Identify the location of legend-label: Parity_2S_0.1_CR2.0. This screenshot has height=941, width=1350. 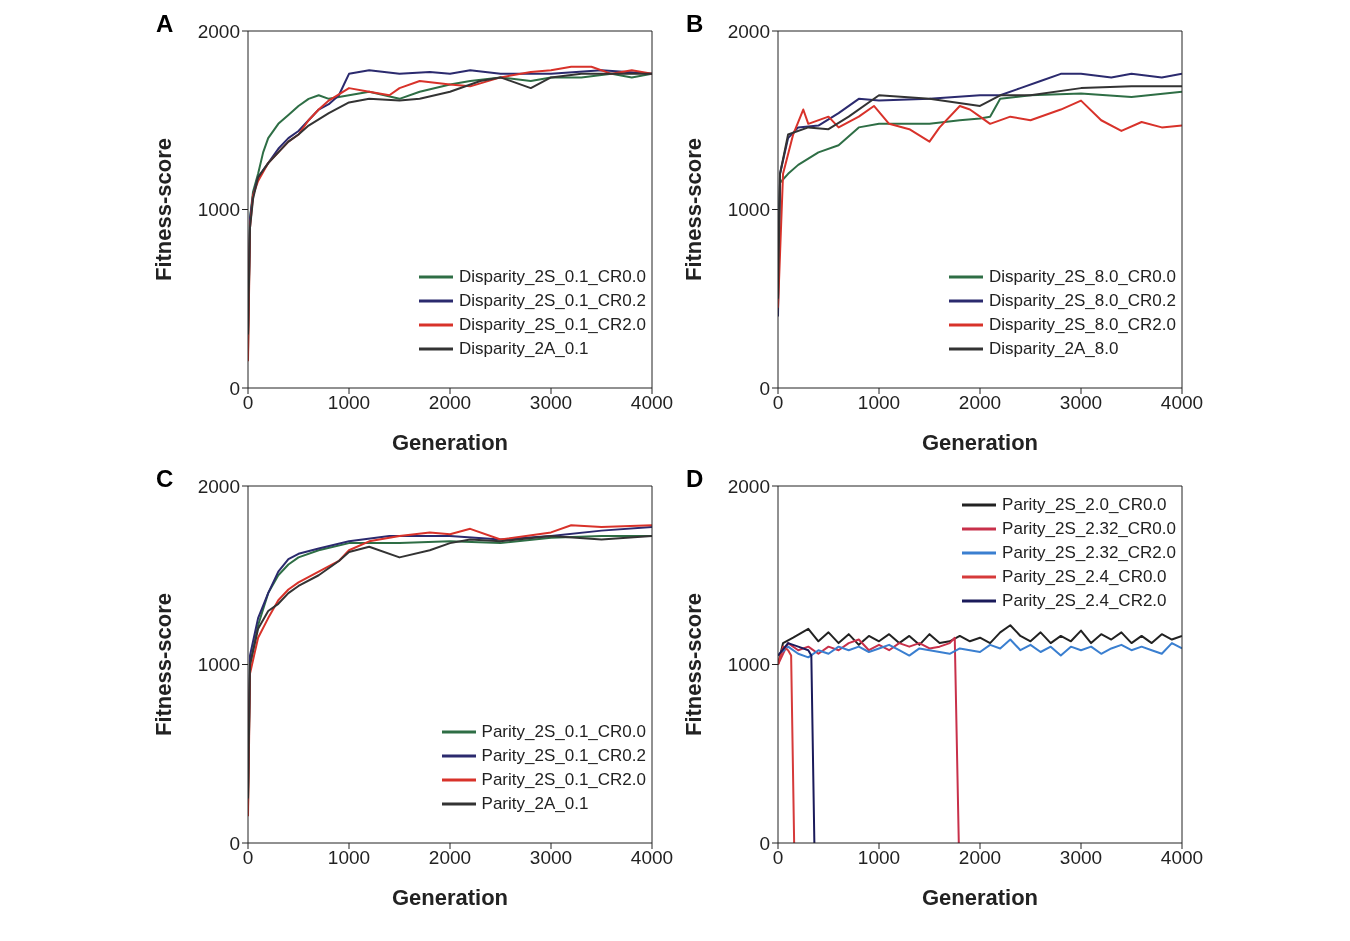
(563, 780).